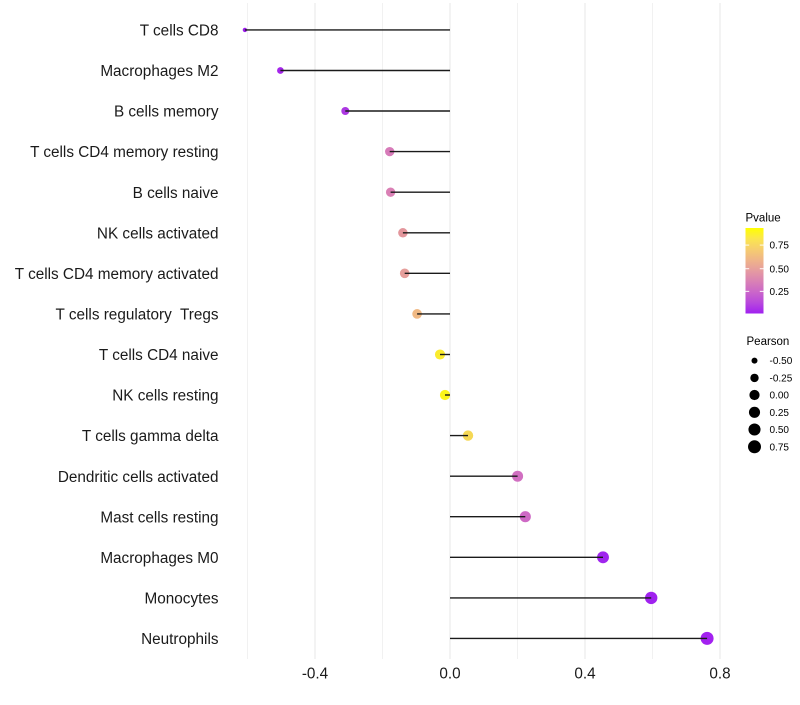  I want to click on svg-text: NK cells activated, so click(158, 233).